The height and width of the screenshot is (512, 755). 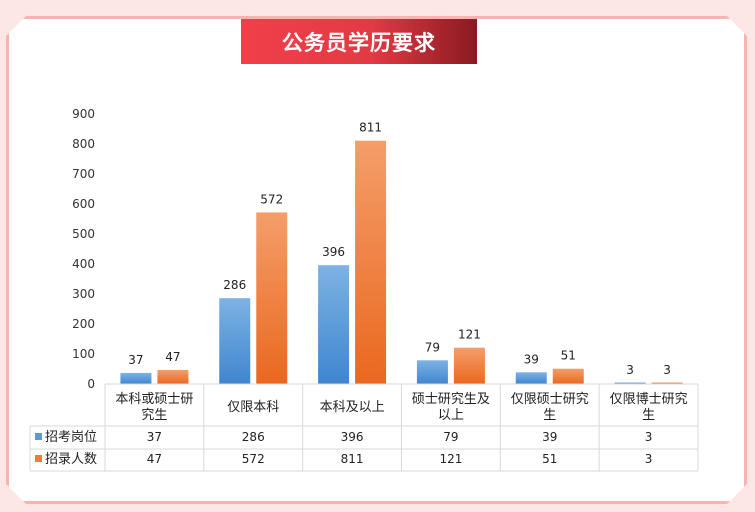 I want to click on table-cell: 396, so click(x=352, y=437).